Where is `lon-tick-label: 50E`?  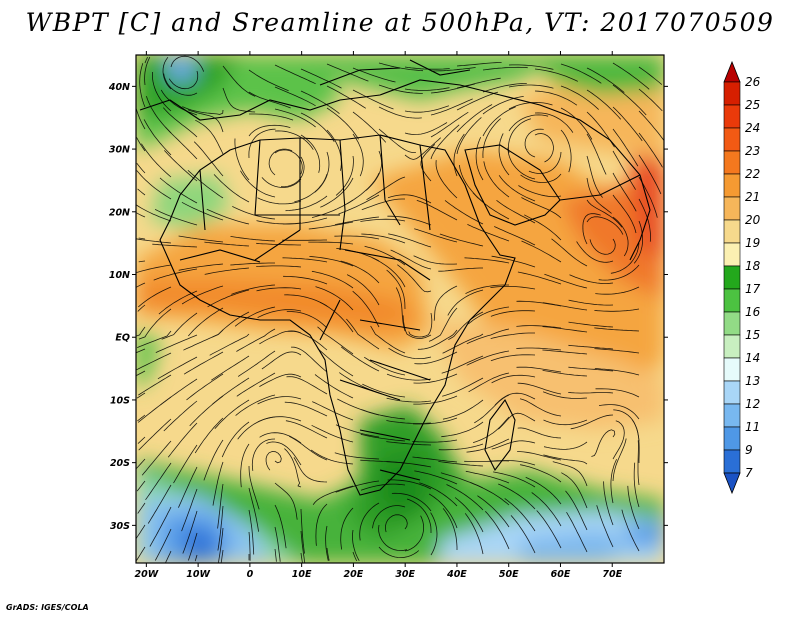
lon-tick-label: 50E is located at coordinates (509, 574).